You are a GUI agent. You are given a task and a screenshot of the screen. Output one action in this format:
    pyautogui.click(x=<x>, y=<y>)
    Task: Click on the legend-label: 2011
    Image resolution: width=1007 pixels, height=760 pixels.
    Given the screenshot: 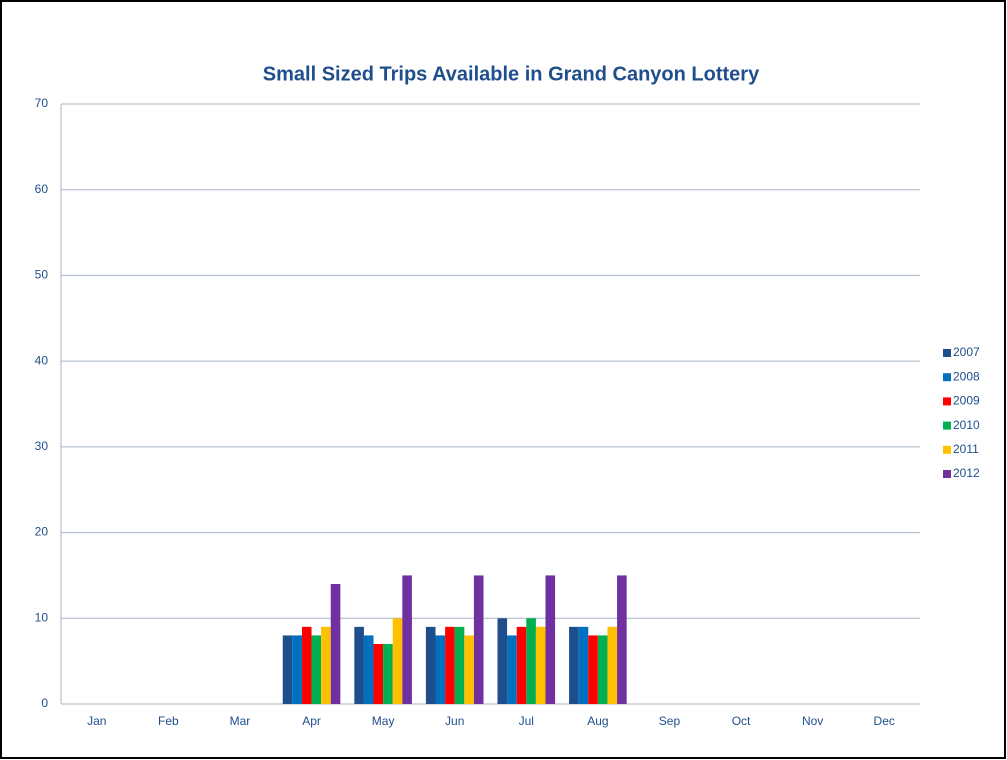 What is the action you would take?
    pyautogui.click(x=966, y=449)
    